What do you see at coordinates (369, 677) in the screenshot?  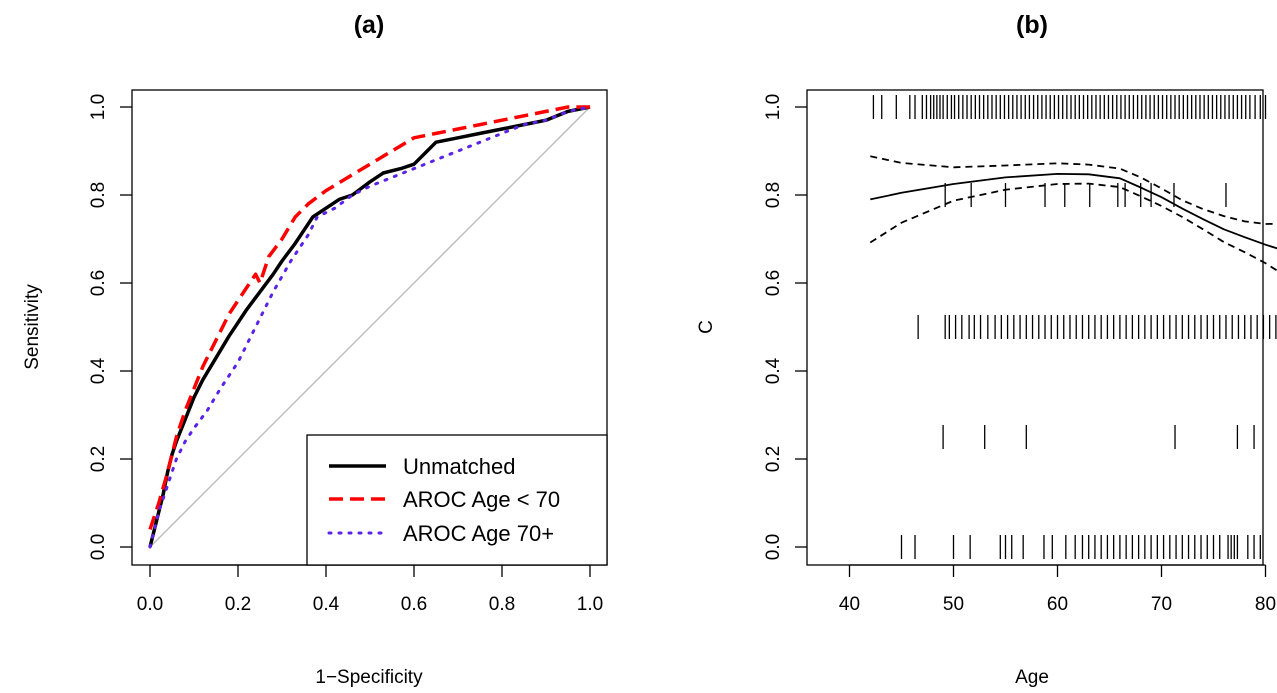 I see `panel-a-x-label: 1−Specificity` at bounding box center [369, 677].